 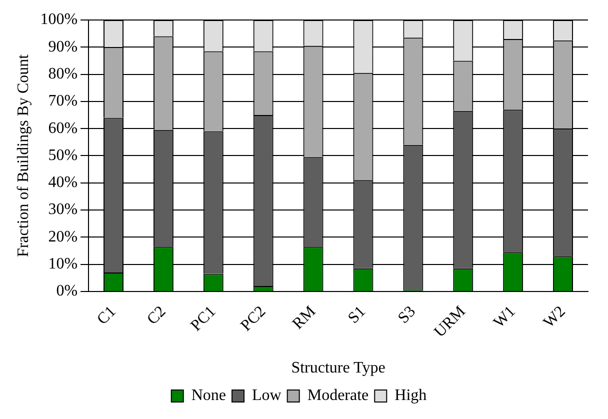 I want to click on x-tick-label: S3, so click(x=407, y=315).